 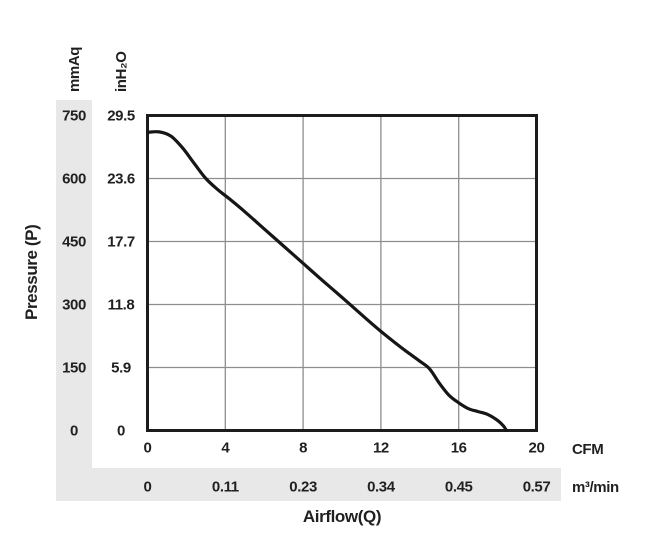 What do you see at coordinates (74, 367) in the screenshot?
I see `y-tick-label-mmaq: 150` at bounding box center [74, 367].